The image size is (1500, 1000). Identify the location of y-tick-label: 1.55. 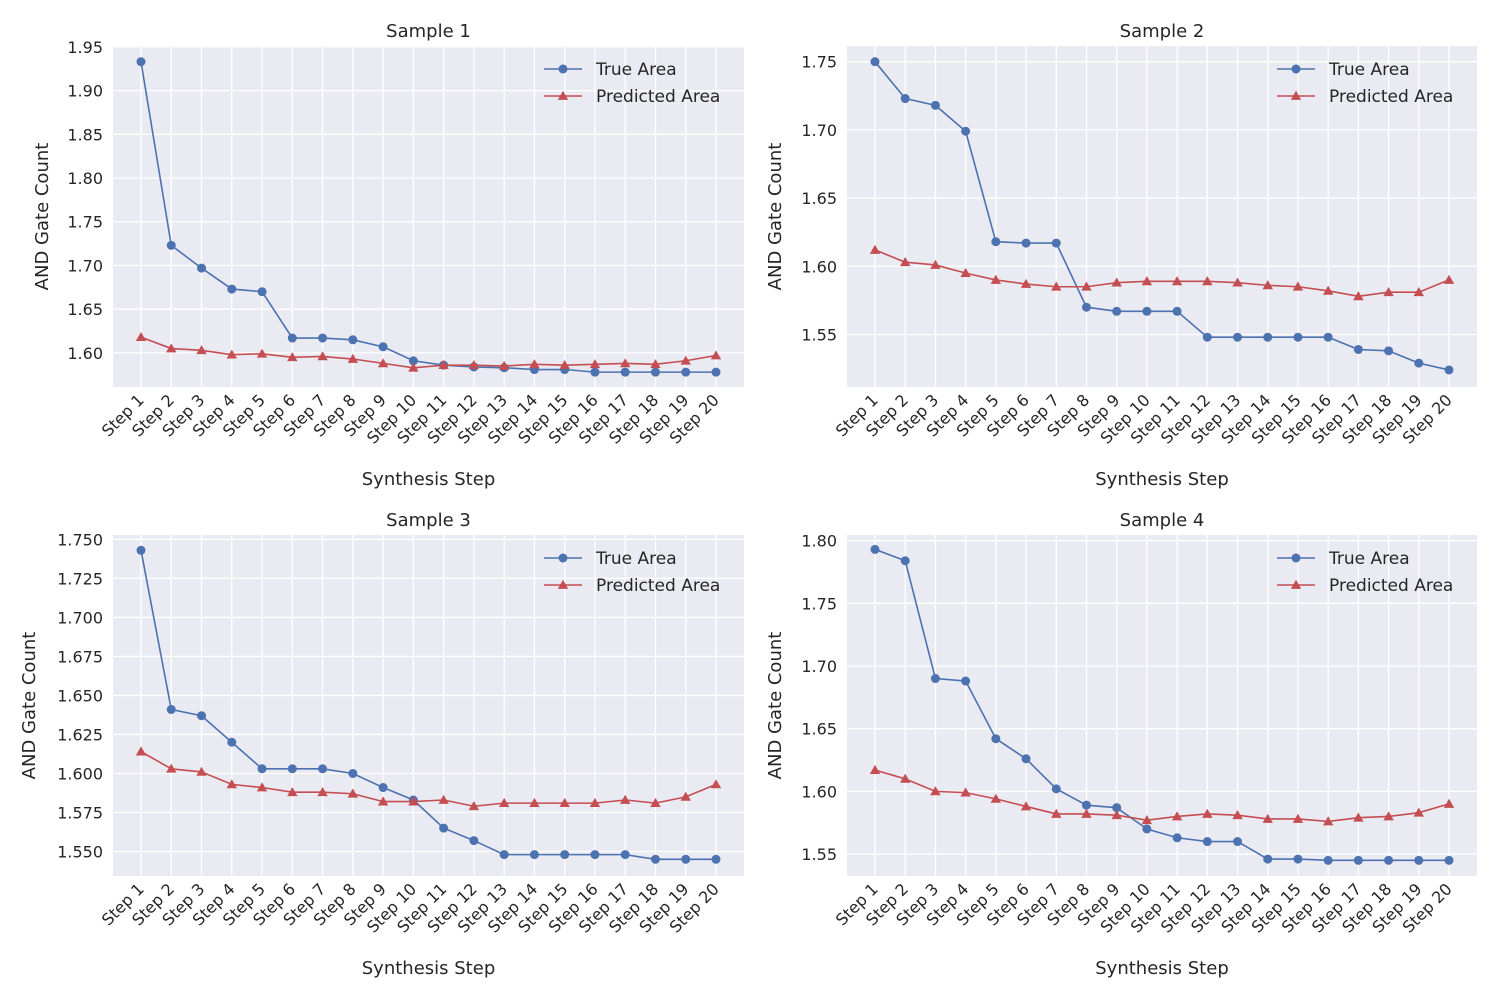
(819, 334).